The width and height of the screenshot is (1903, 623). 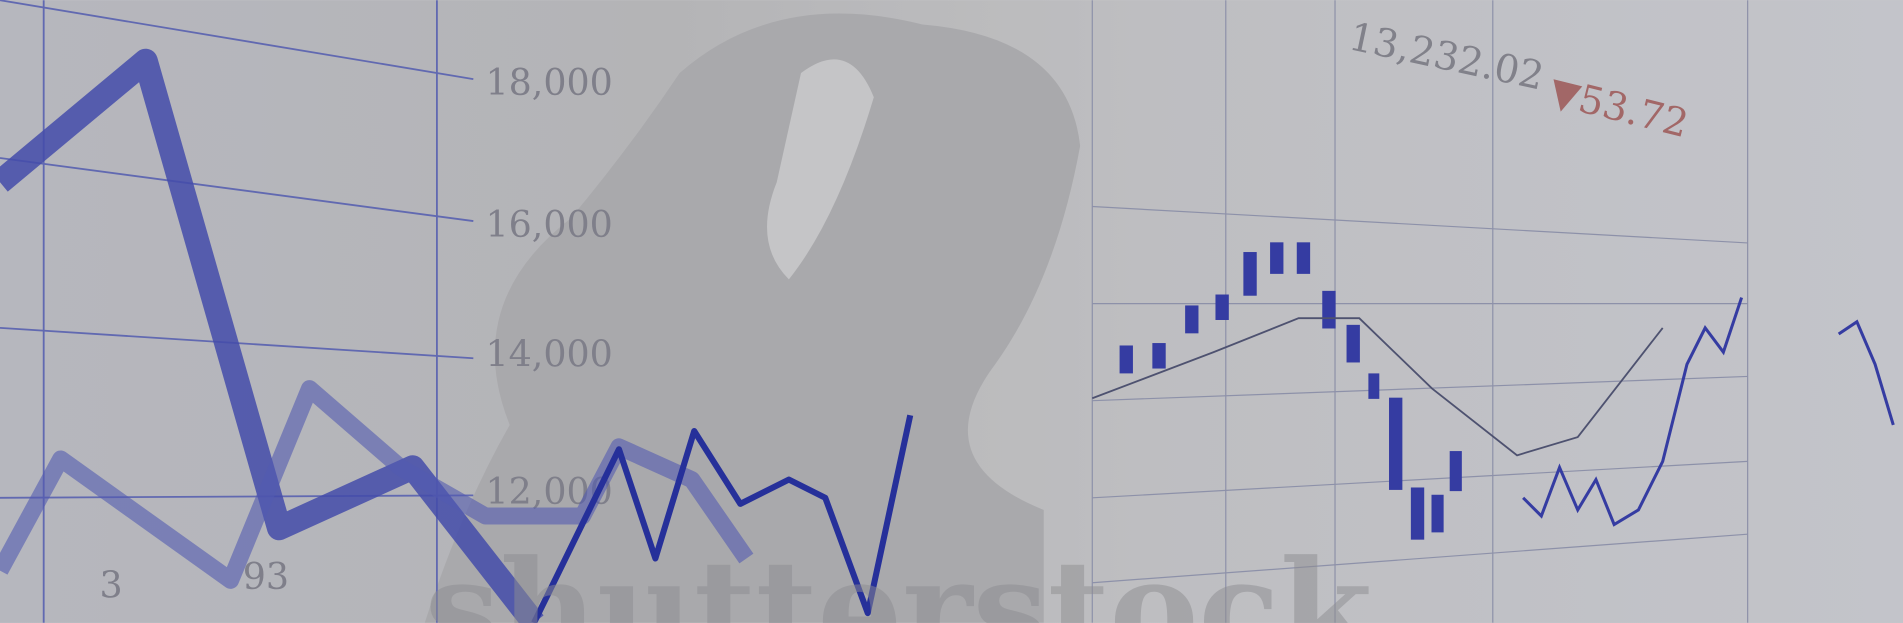 I want to click on map-sea, so click(x=820, y=169).